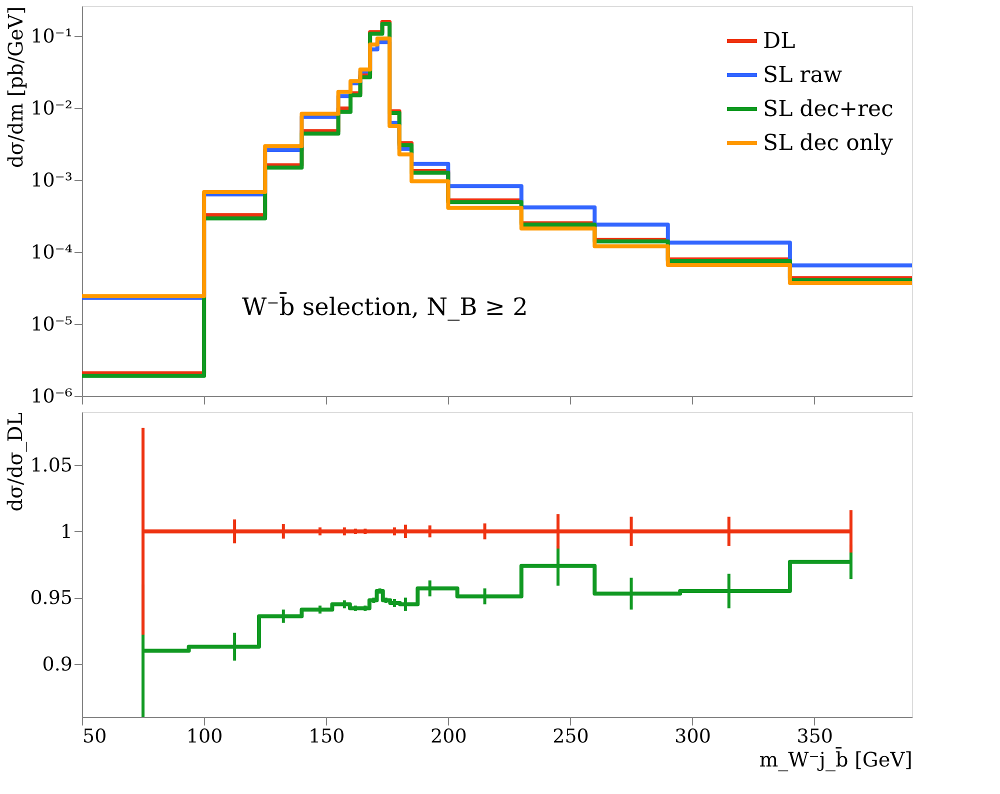 The height and width of the screenshot is (794, 1000). Describe the element at coordinates (51, 598) in the screenshot. I see `y-tick-label: 0.95` at that location.